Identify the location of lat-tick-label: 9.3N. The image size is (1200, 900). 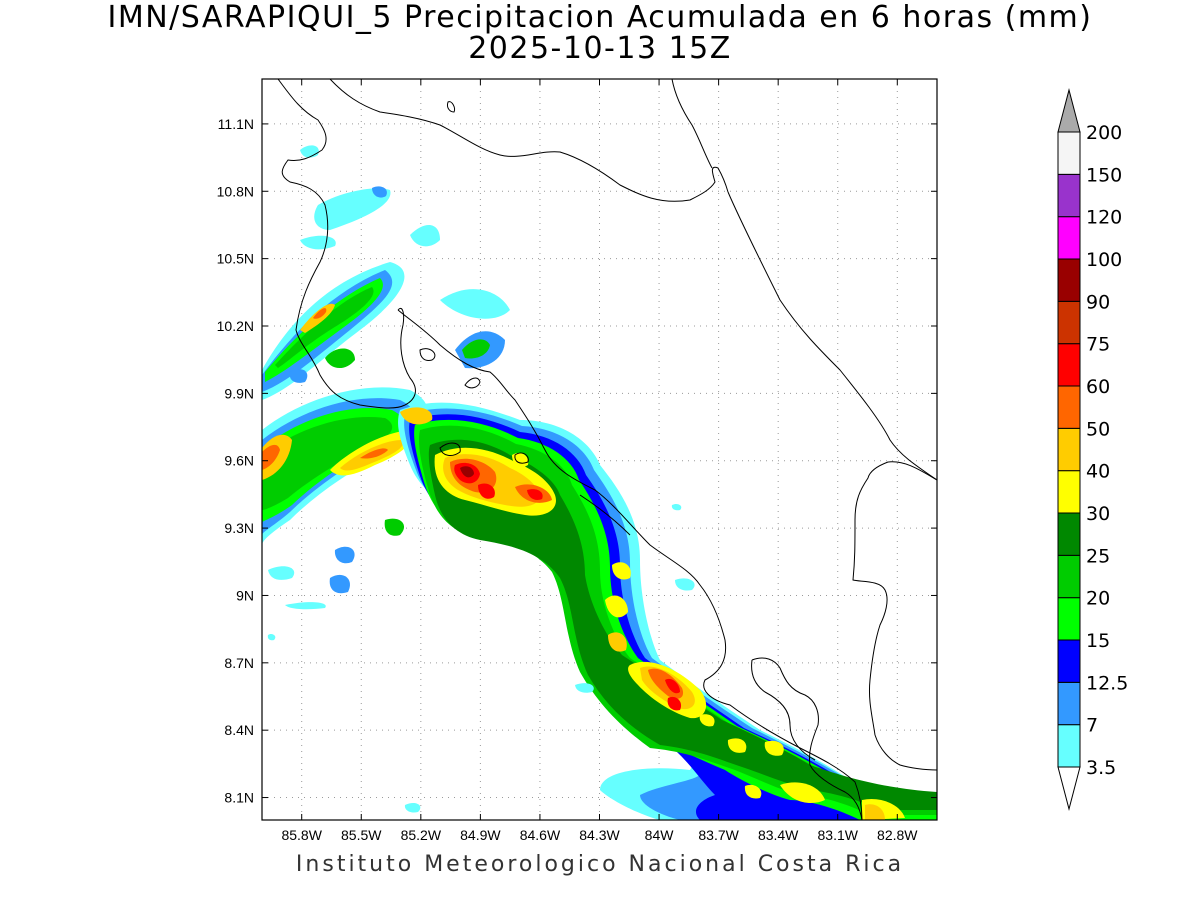
(239, 528).